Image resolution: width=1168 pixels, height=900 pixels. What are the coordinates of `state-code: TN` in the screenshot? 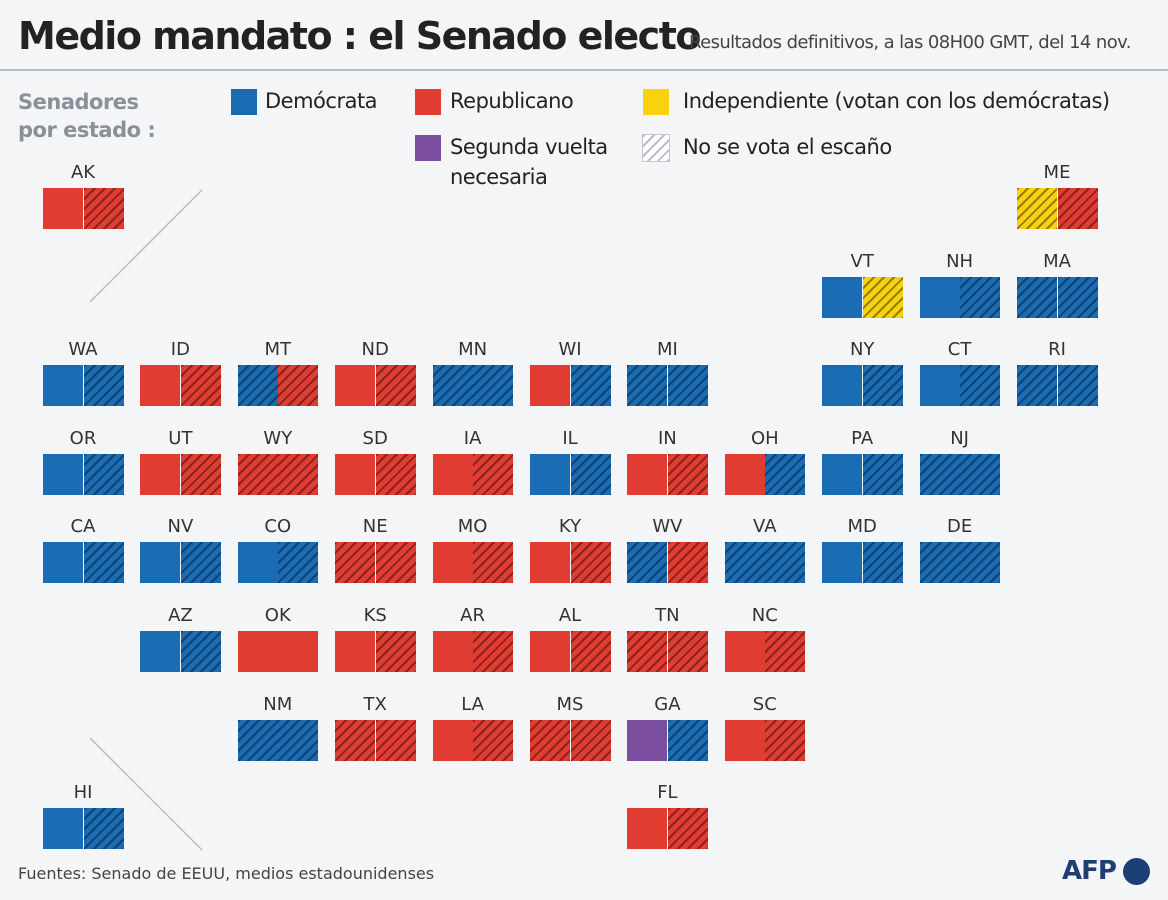 It's located at (667, 615).